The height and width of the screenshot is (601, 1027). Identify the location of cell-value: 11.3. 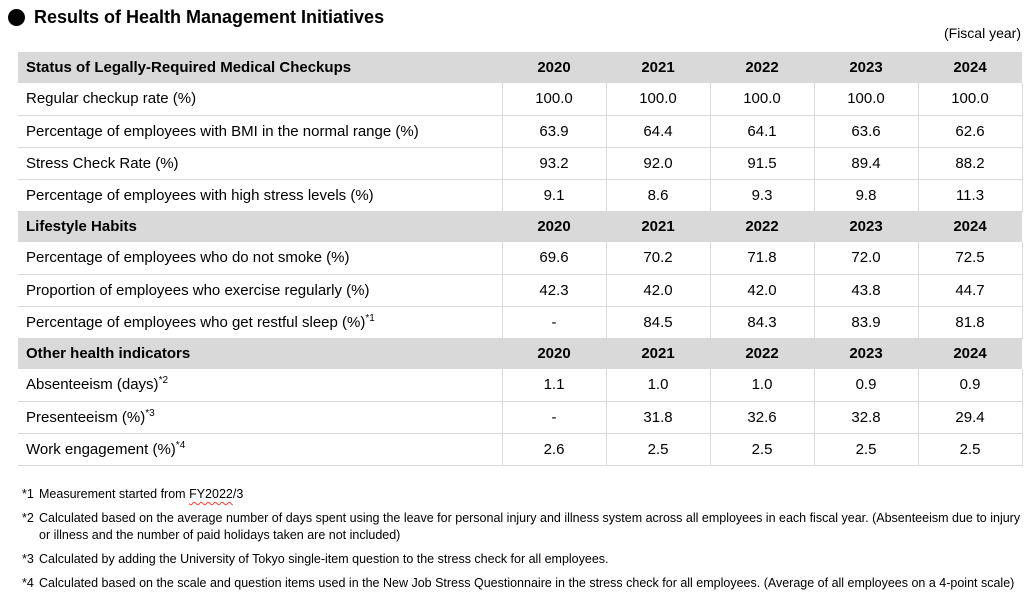
(970, 195).